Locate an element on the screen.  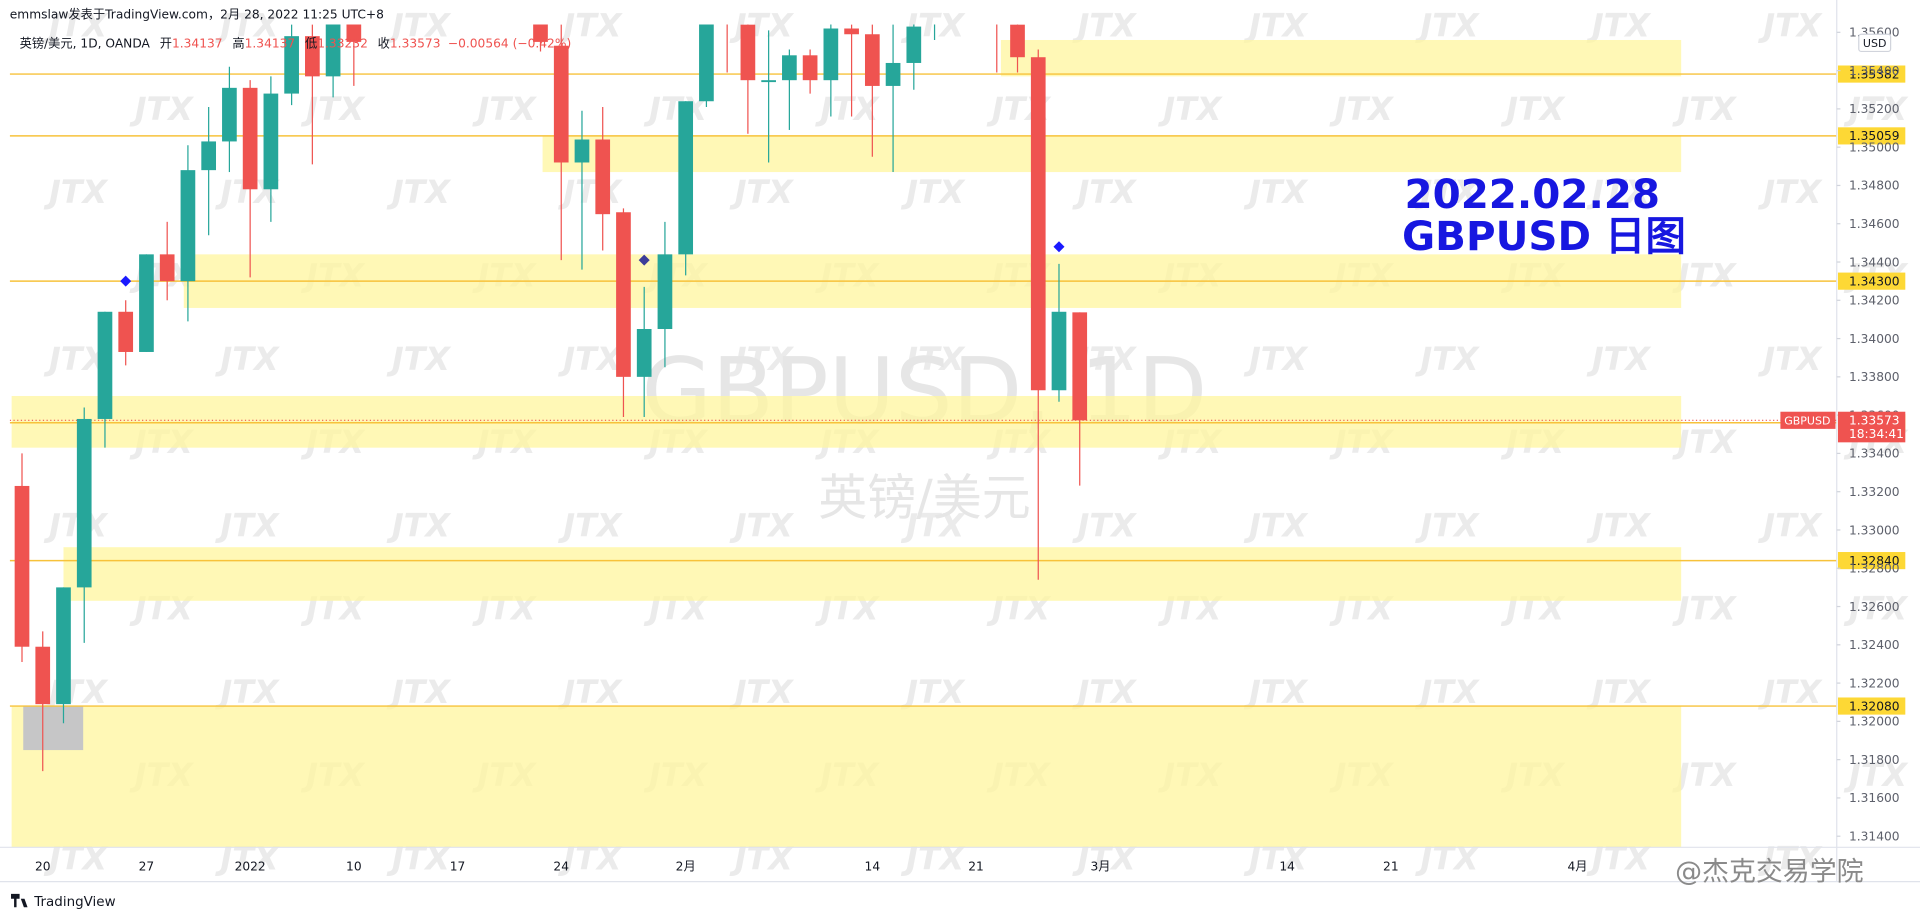
symbol-tag: GBPUSD is located at coordinates (1807, 421).